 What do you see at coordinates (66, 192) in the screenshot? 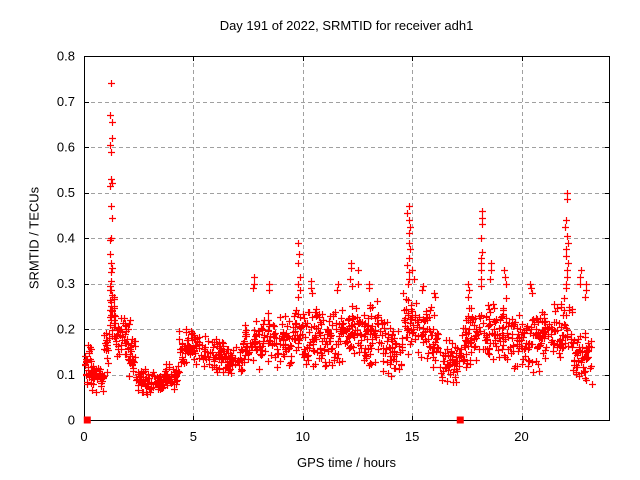
I see `y-tick-label: 0.5` at bounding box center [66, 192].